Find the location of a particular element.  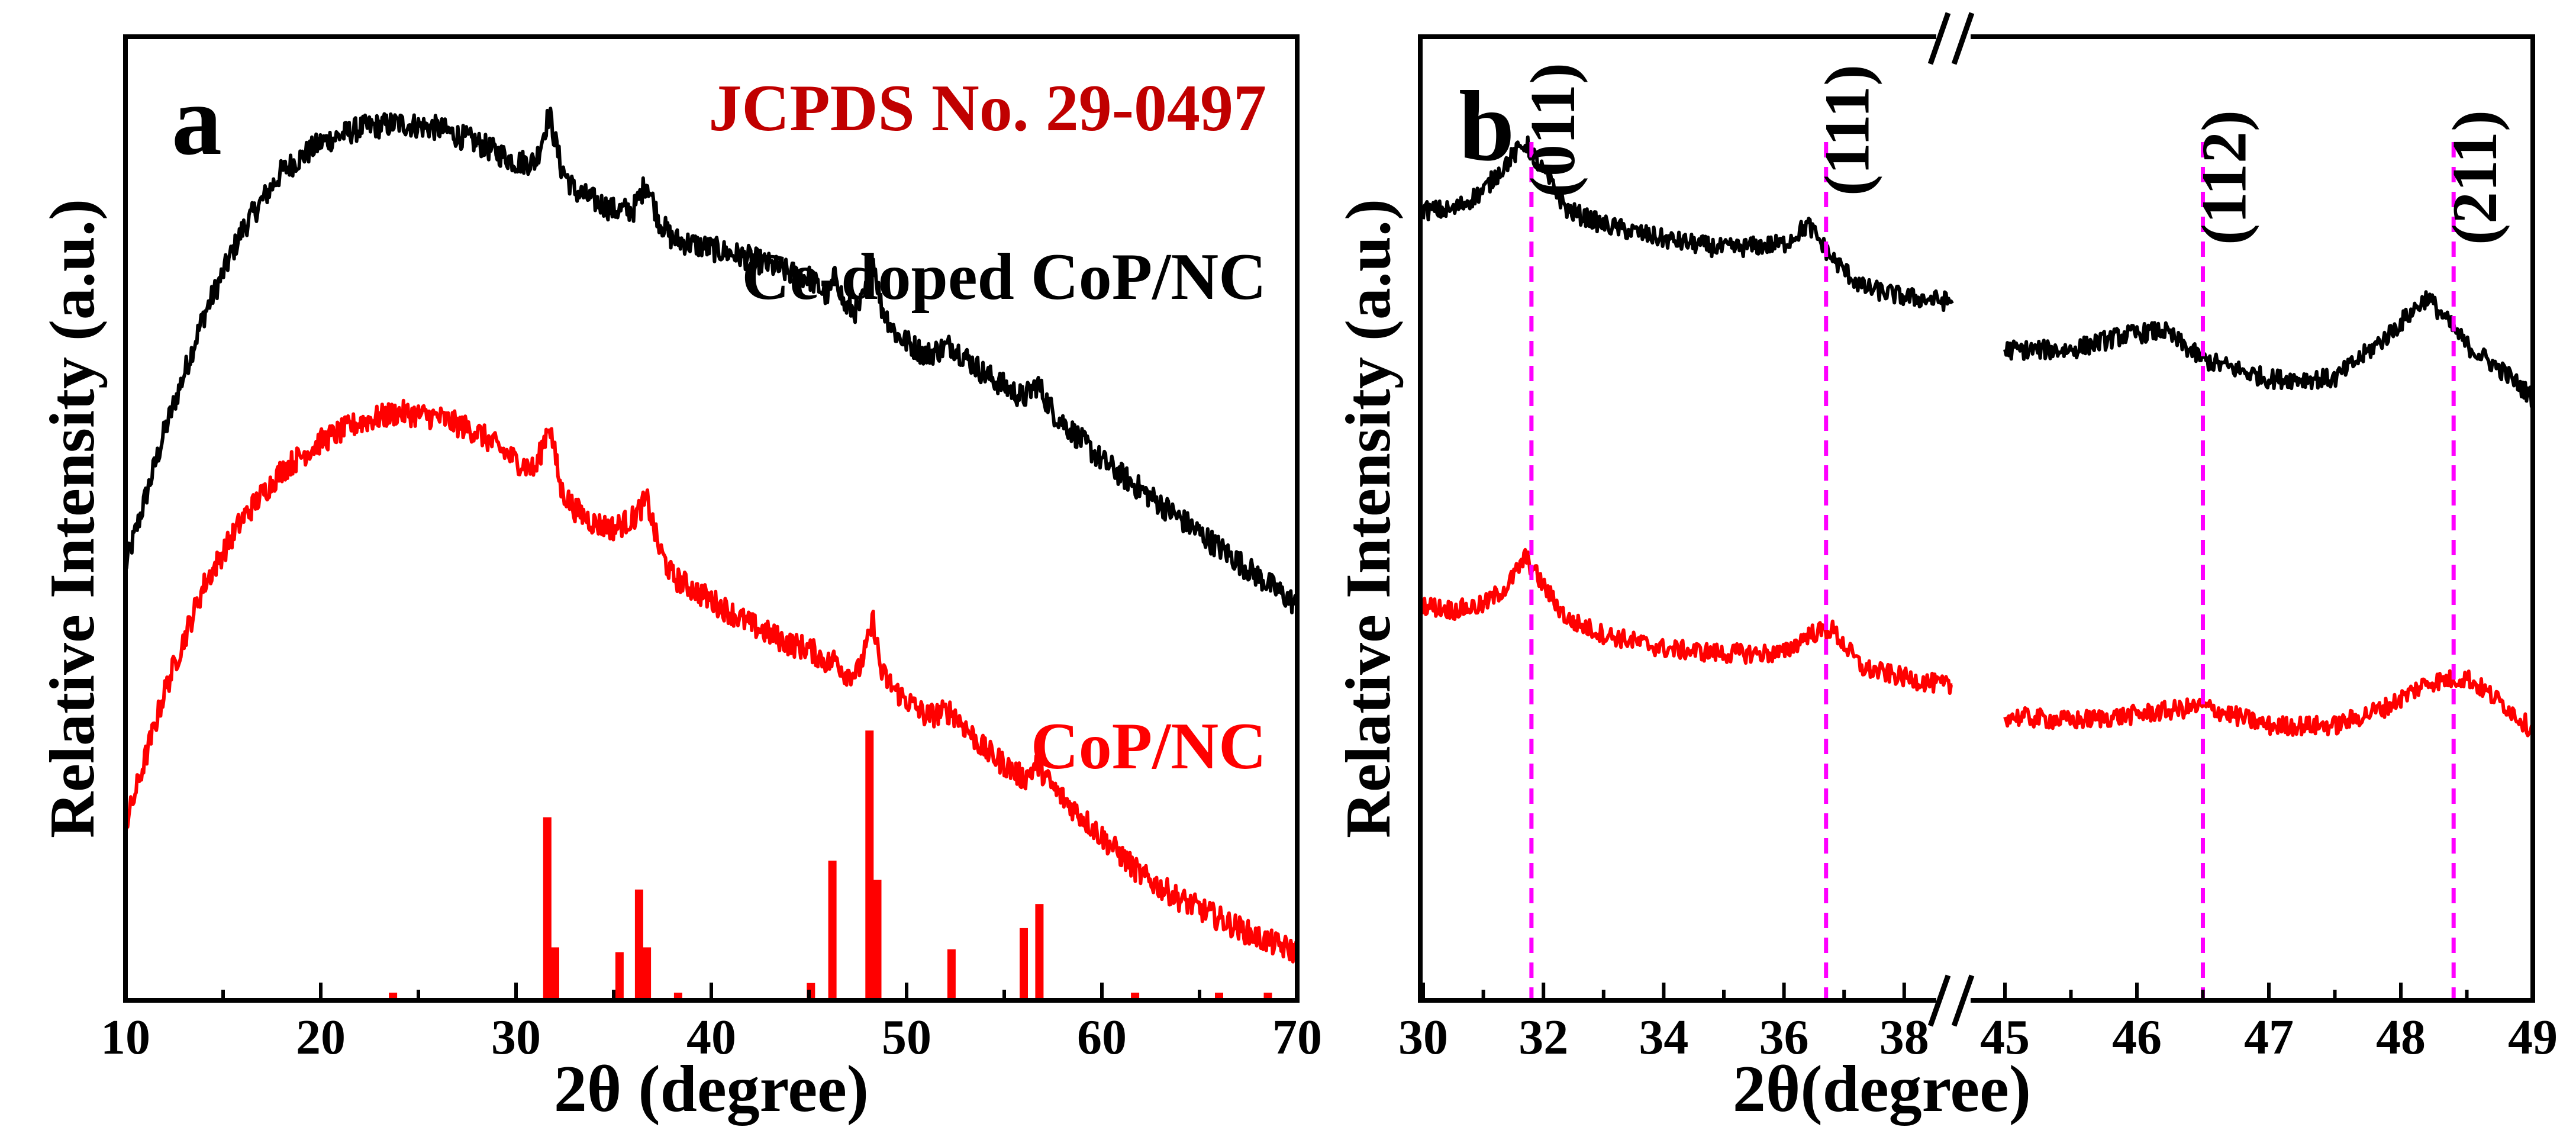

x-tick-label: 38 is located at coordinates (1904, 1037).